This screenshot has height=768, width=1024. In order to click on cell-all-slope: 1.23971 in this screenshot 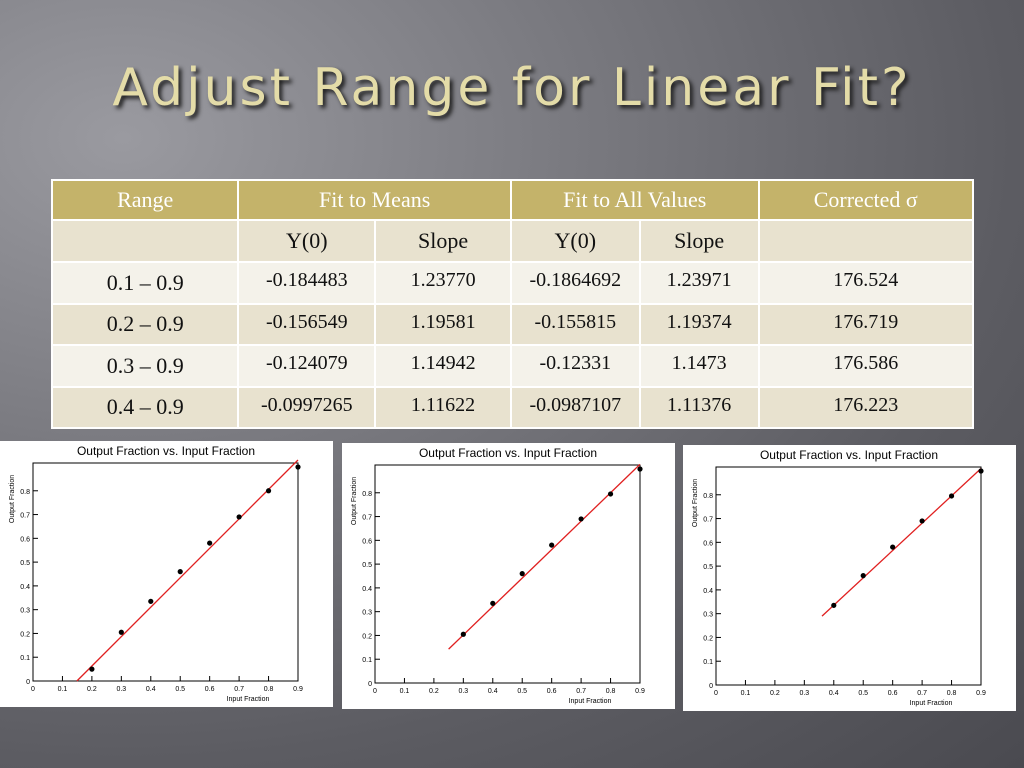, I will do `click(699, 283)`.